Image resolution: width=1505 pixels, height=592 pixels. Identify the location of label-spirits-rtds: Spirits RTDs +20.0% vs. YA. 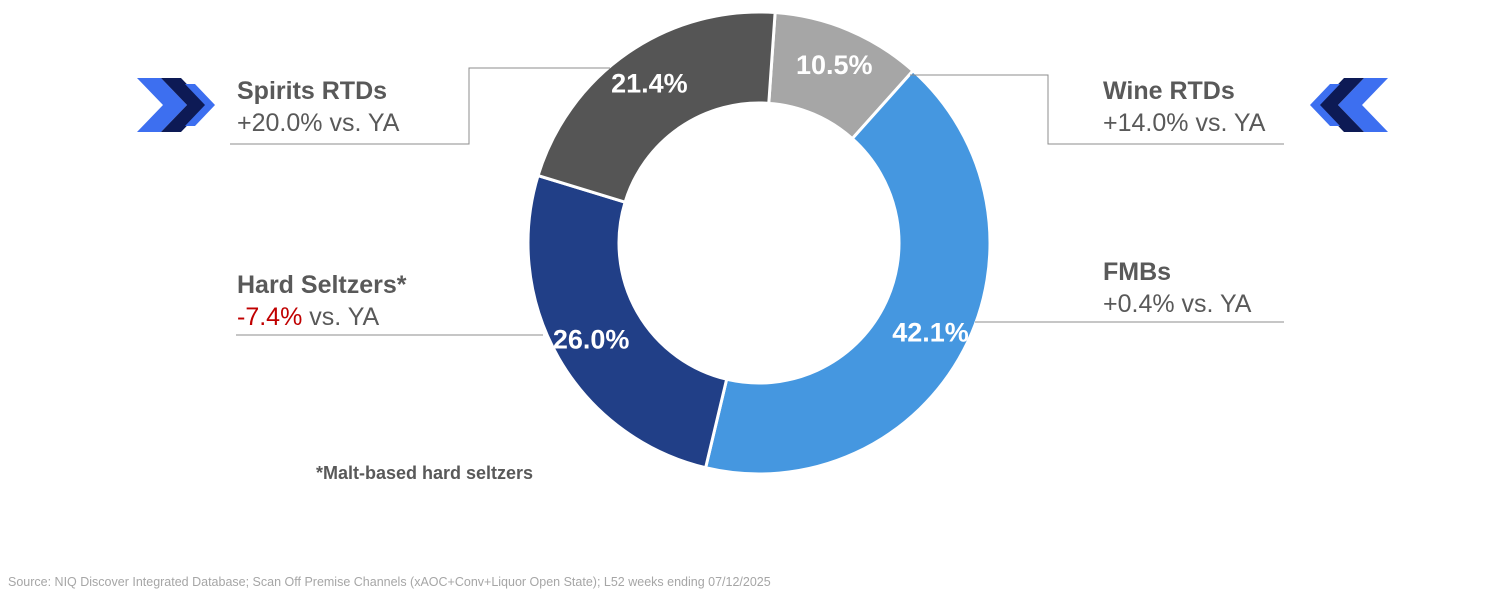
(318, 107).